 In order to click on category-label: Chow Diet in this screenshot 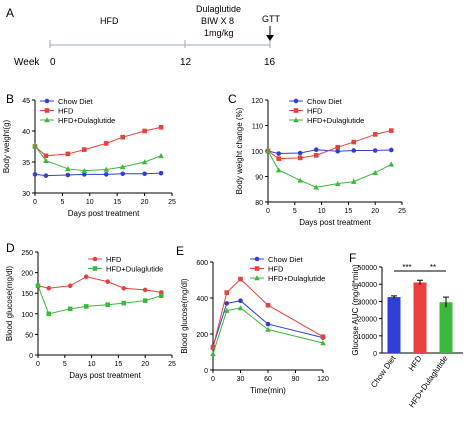, I will do `click(383, 371)`.